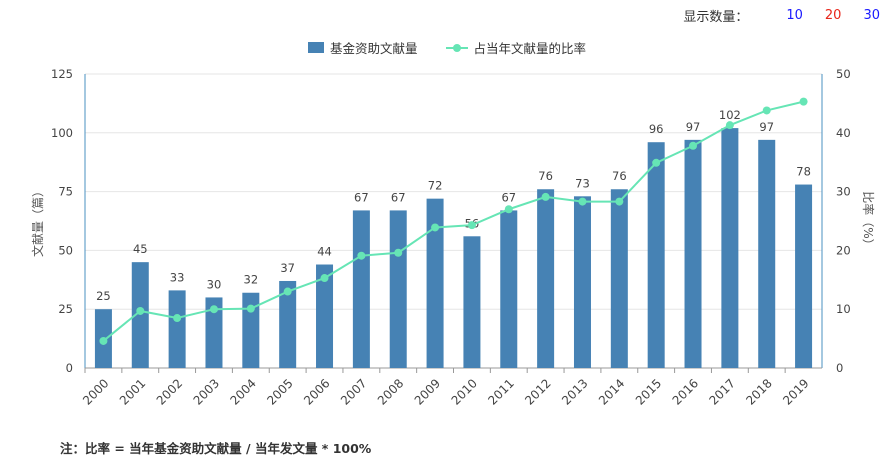  What do you see at coordinates (611, 391) in the screenshot?
I see `x-tick-label: 2014` at bounding box center [611, 391].